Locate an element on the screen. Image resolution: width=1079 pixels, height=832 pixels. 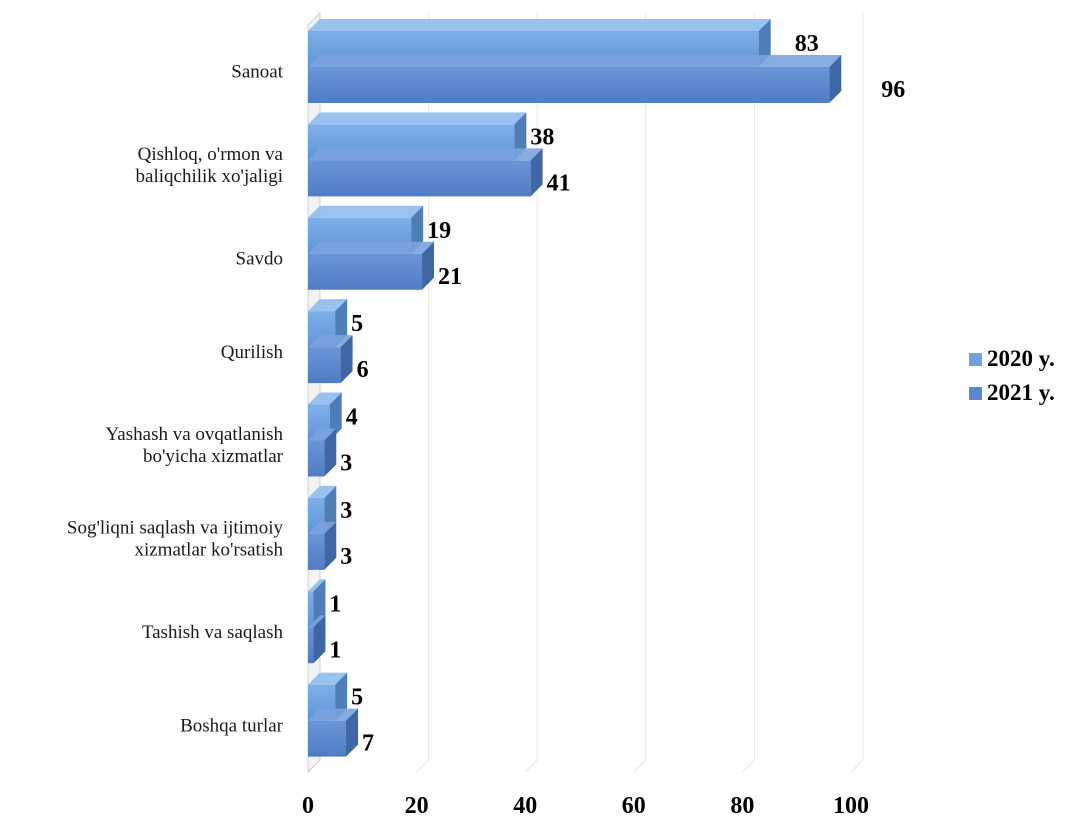
x-tick-label: 80 is located at coordinates (742, 806).